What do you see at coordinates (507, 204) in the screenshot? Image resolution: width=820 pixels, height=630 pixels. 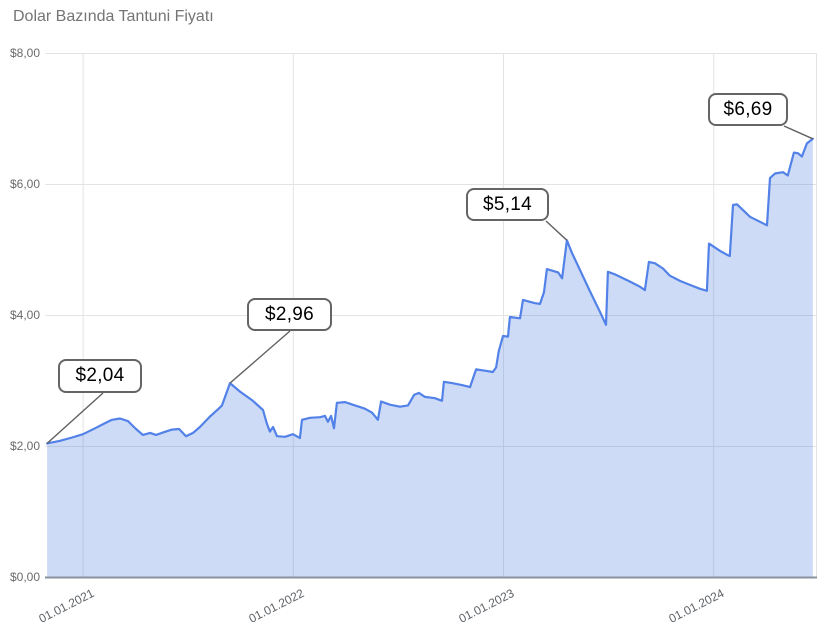 I see `annotation-callout: $5,14` at bounding box center [507, 204].